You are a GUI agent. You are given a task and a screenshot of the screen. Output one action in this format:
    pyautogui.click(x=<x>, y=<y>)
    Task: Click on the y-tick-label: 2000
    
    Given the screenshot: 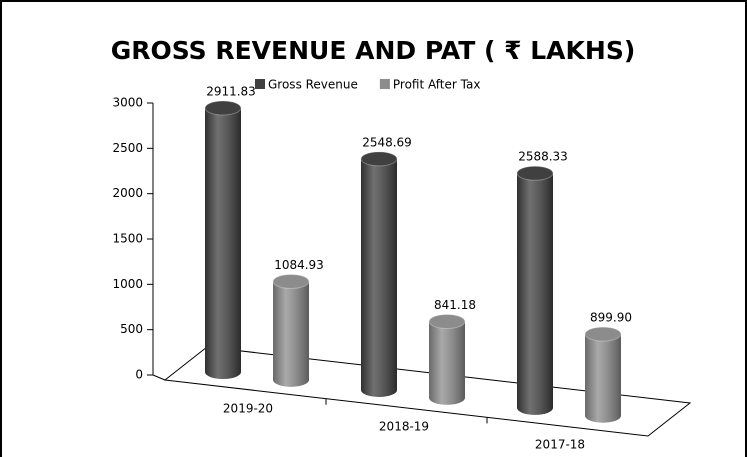 What is the action you would take?
    pyautogui.click(x=127, y=193)
    